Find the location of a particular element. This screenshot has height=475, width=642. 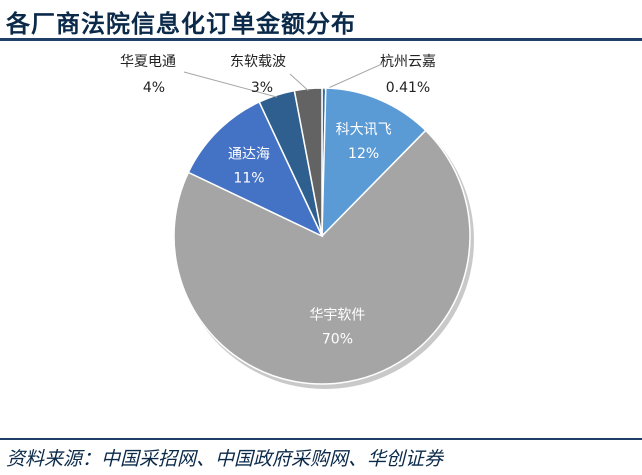

chart-title: 各厂商法院信息化订单金额分布 is located at coordinates (181, 24).